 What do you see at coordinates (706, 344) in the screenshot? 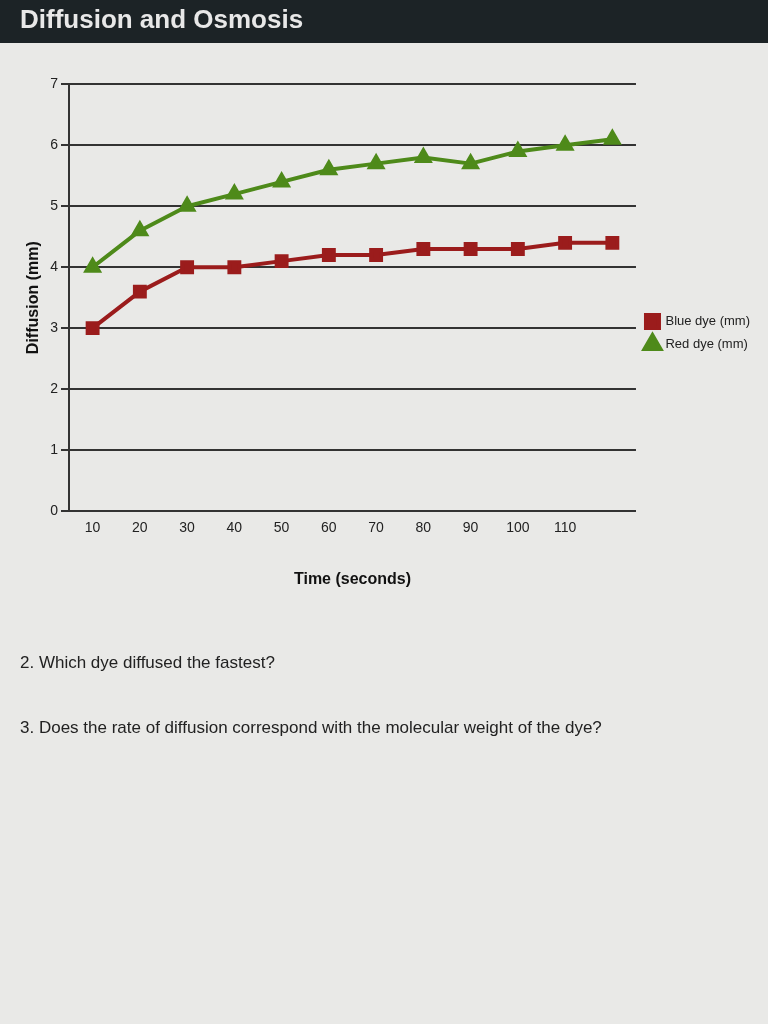
I see `legend-label: Red dye (mm)` at bounding box center [706, 344].